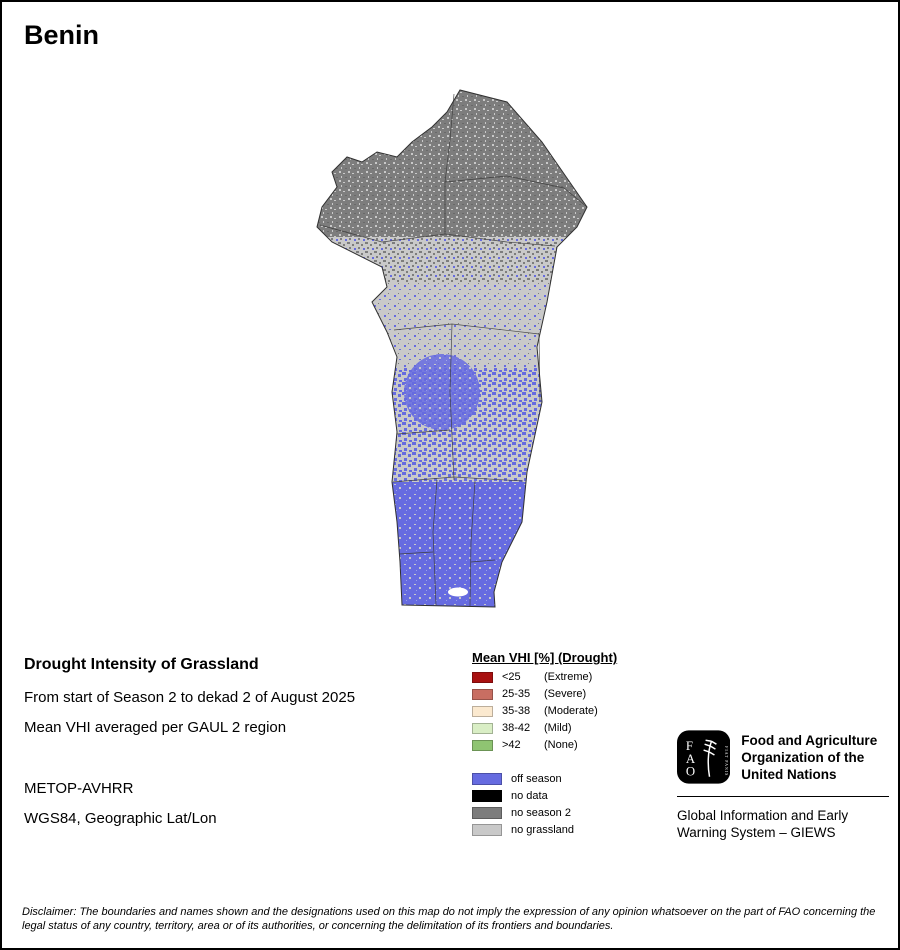  Describe the element at coordinates (442, 392) in the screenshot. I see `map-blue-cluster` at that location.